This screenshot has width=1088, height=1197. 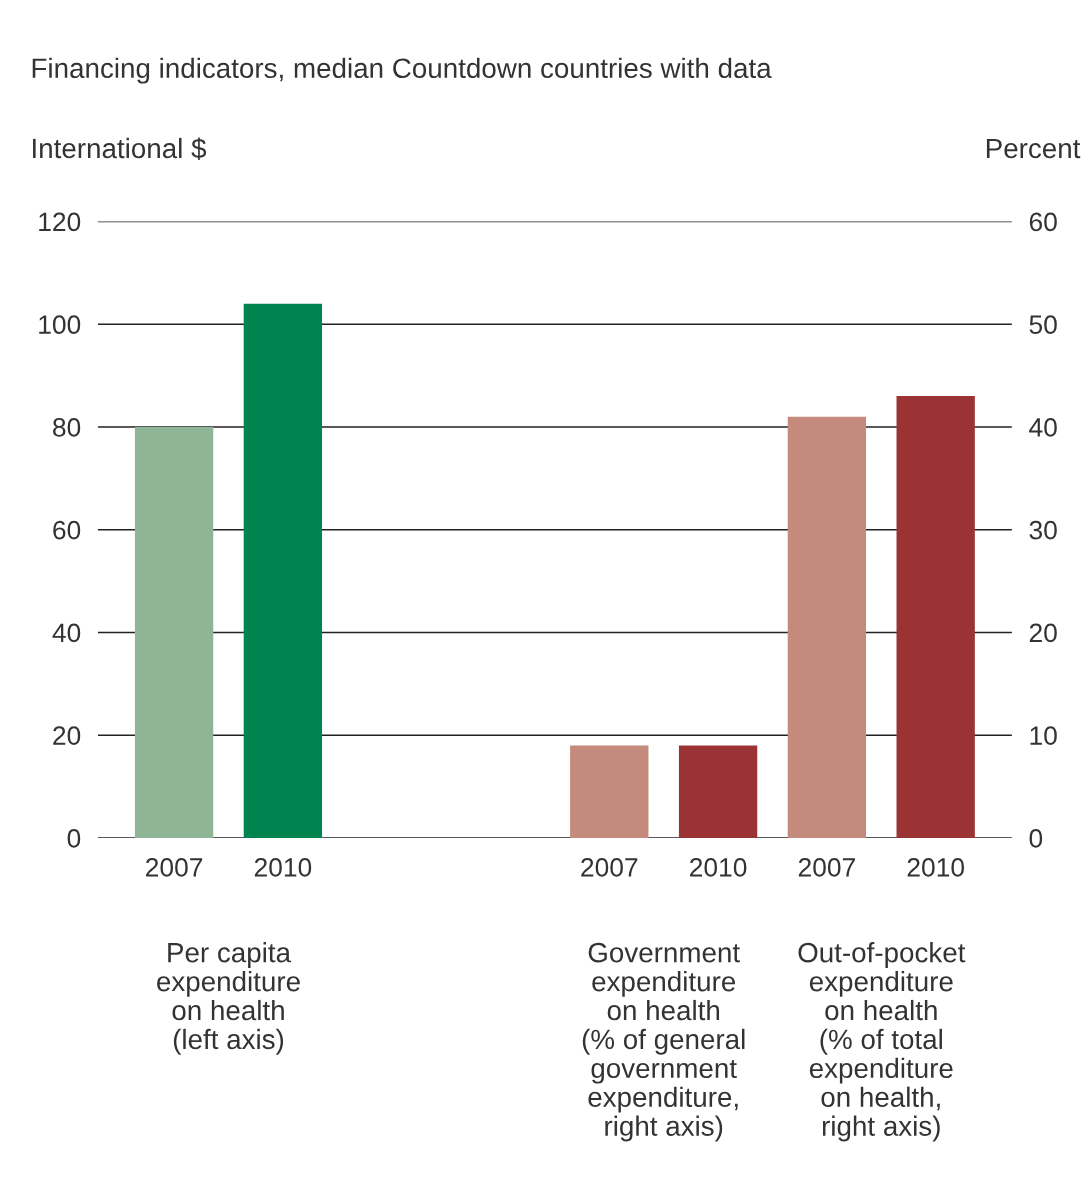 I want to click on y-tick-label: 20, so click(x=67, y=735).